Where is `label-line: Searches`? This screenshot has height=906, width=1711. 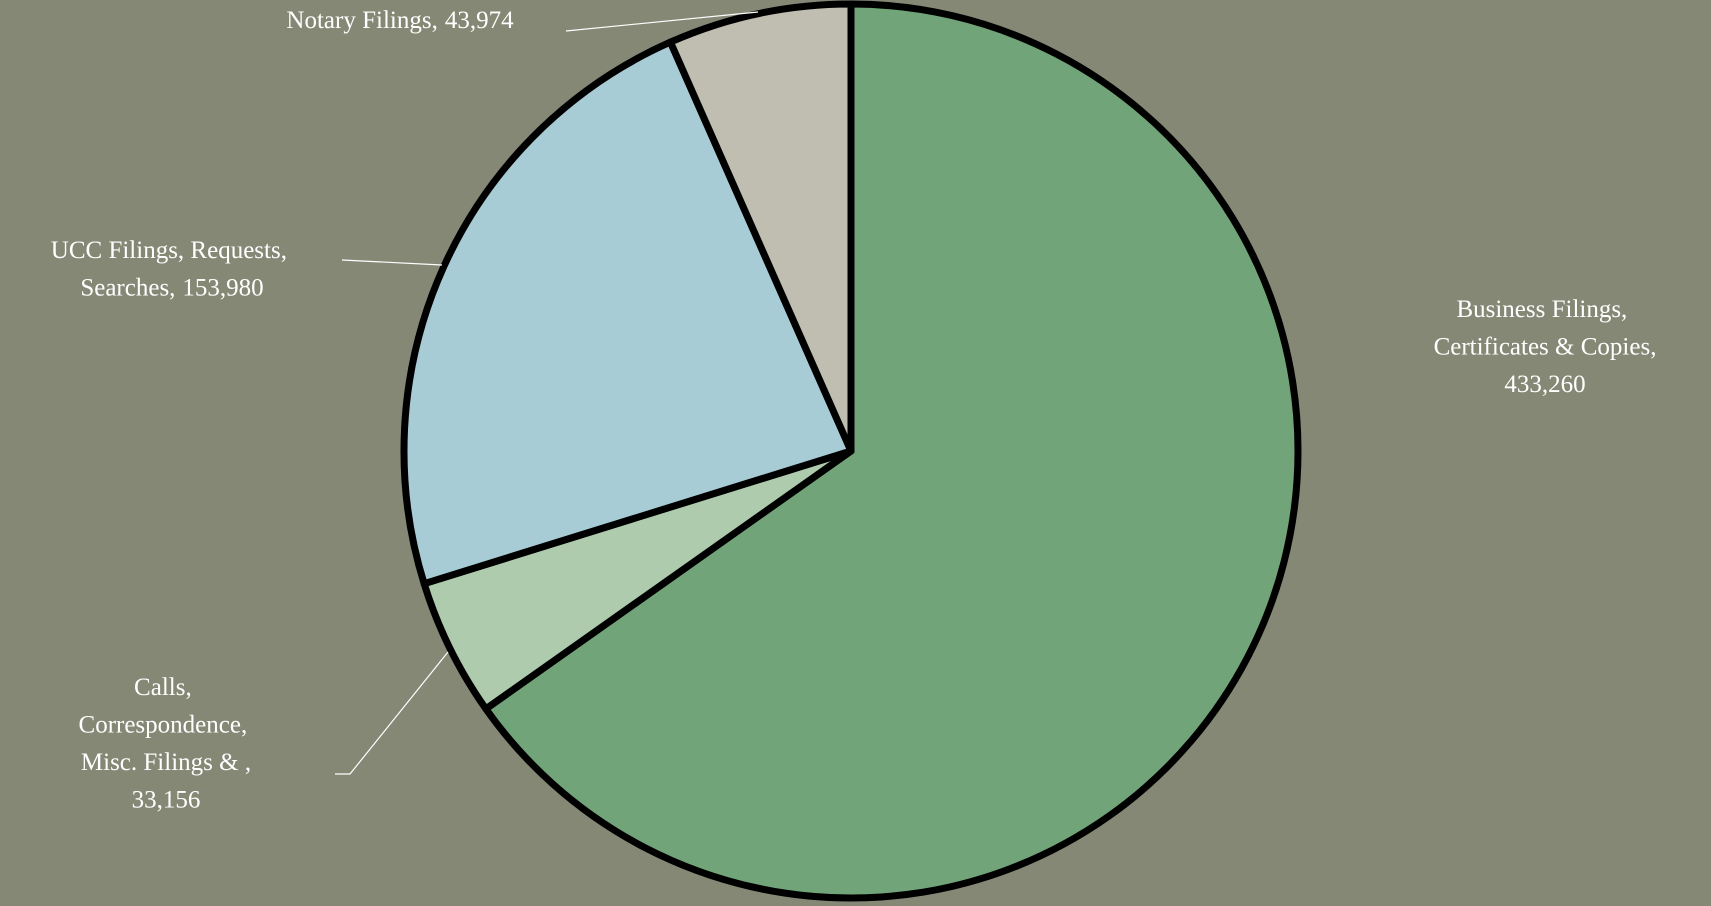 label-line: Searches is located at coordinates (124, 287).